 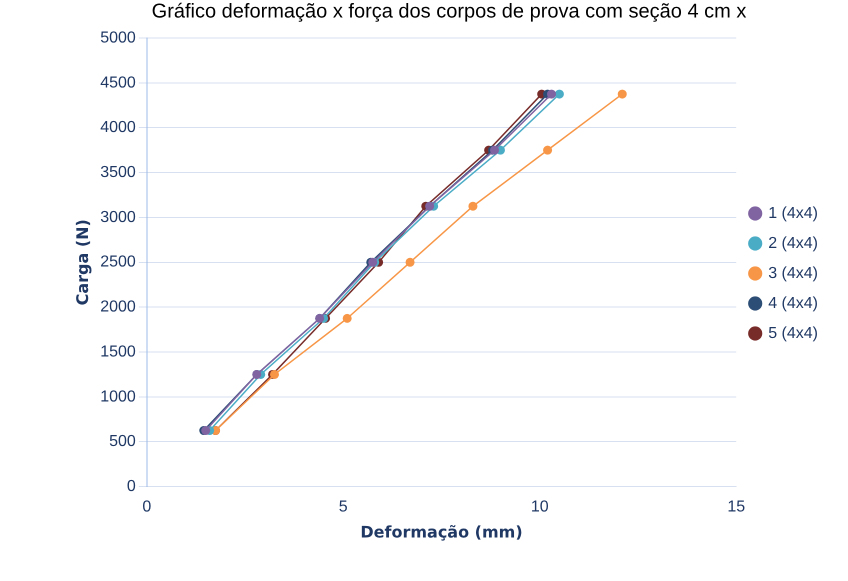 What do you see at coordinates (793, 213) in the screenshot?
I see `legend-label: 1 (4x4)` at bounding box center [793, 213].